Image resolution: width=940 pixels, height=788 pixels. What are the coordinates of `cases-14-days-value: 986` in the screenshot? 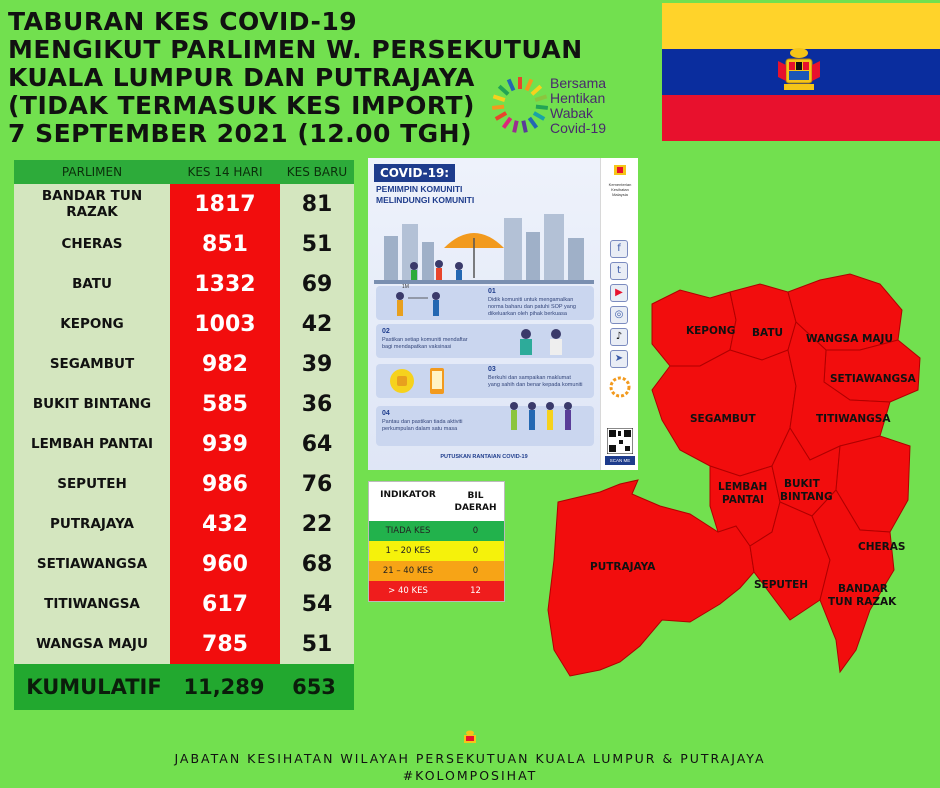 It's located at (225, 484).